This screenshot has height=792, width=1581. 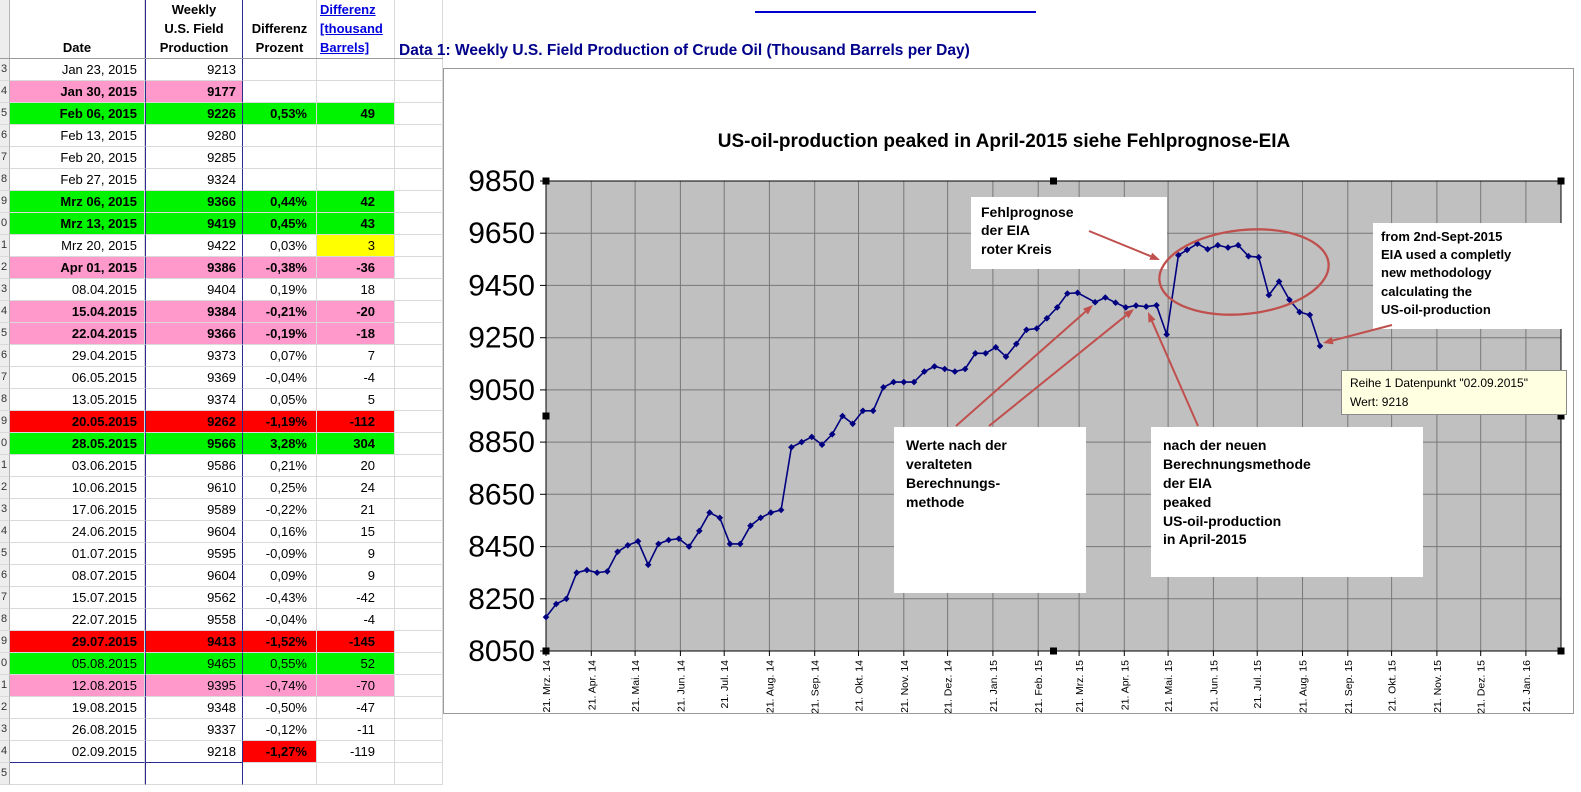 What do you see at coordinates (77, 136) in the screenshot?
I see `date-cell: Feb 13, 2015` at bounding box center [77, 136].